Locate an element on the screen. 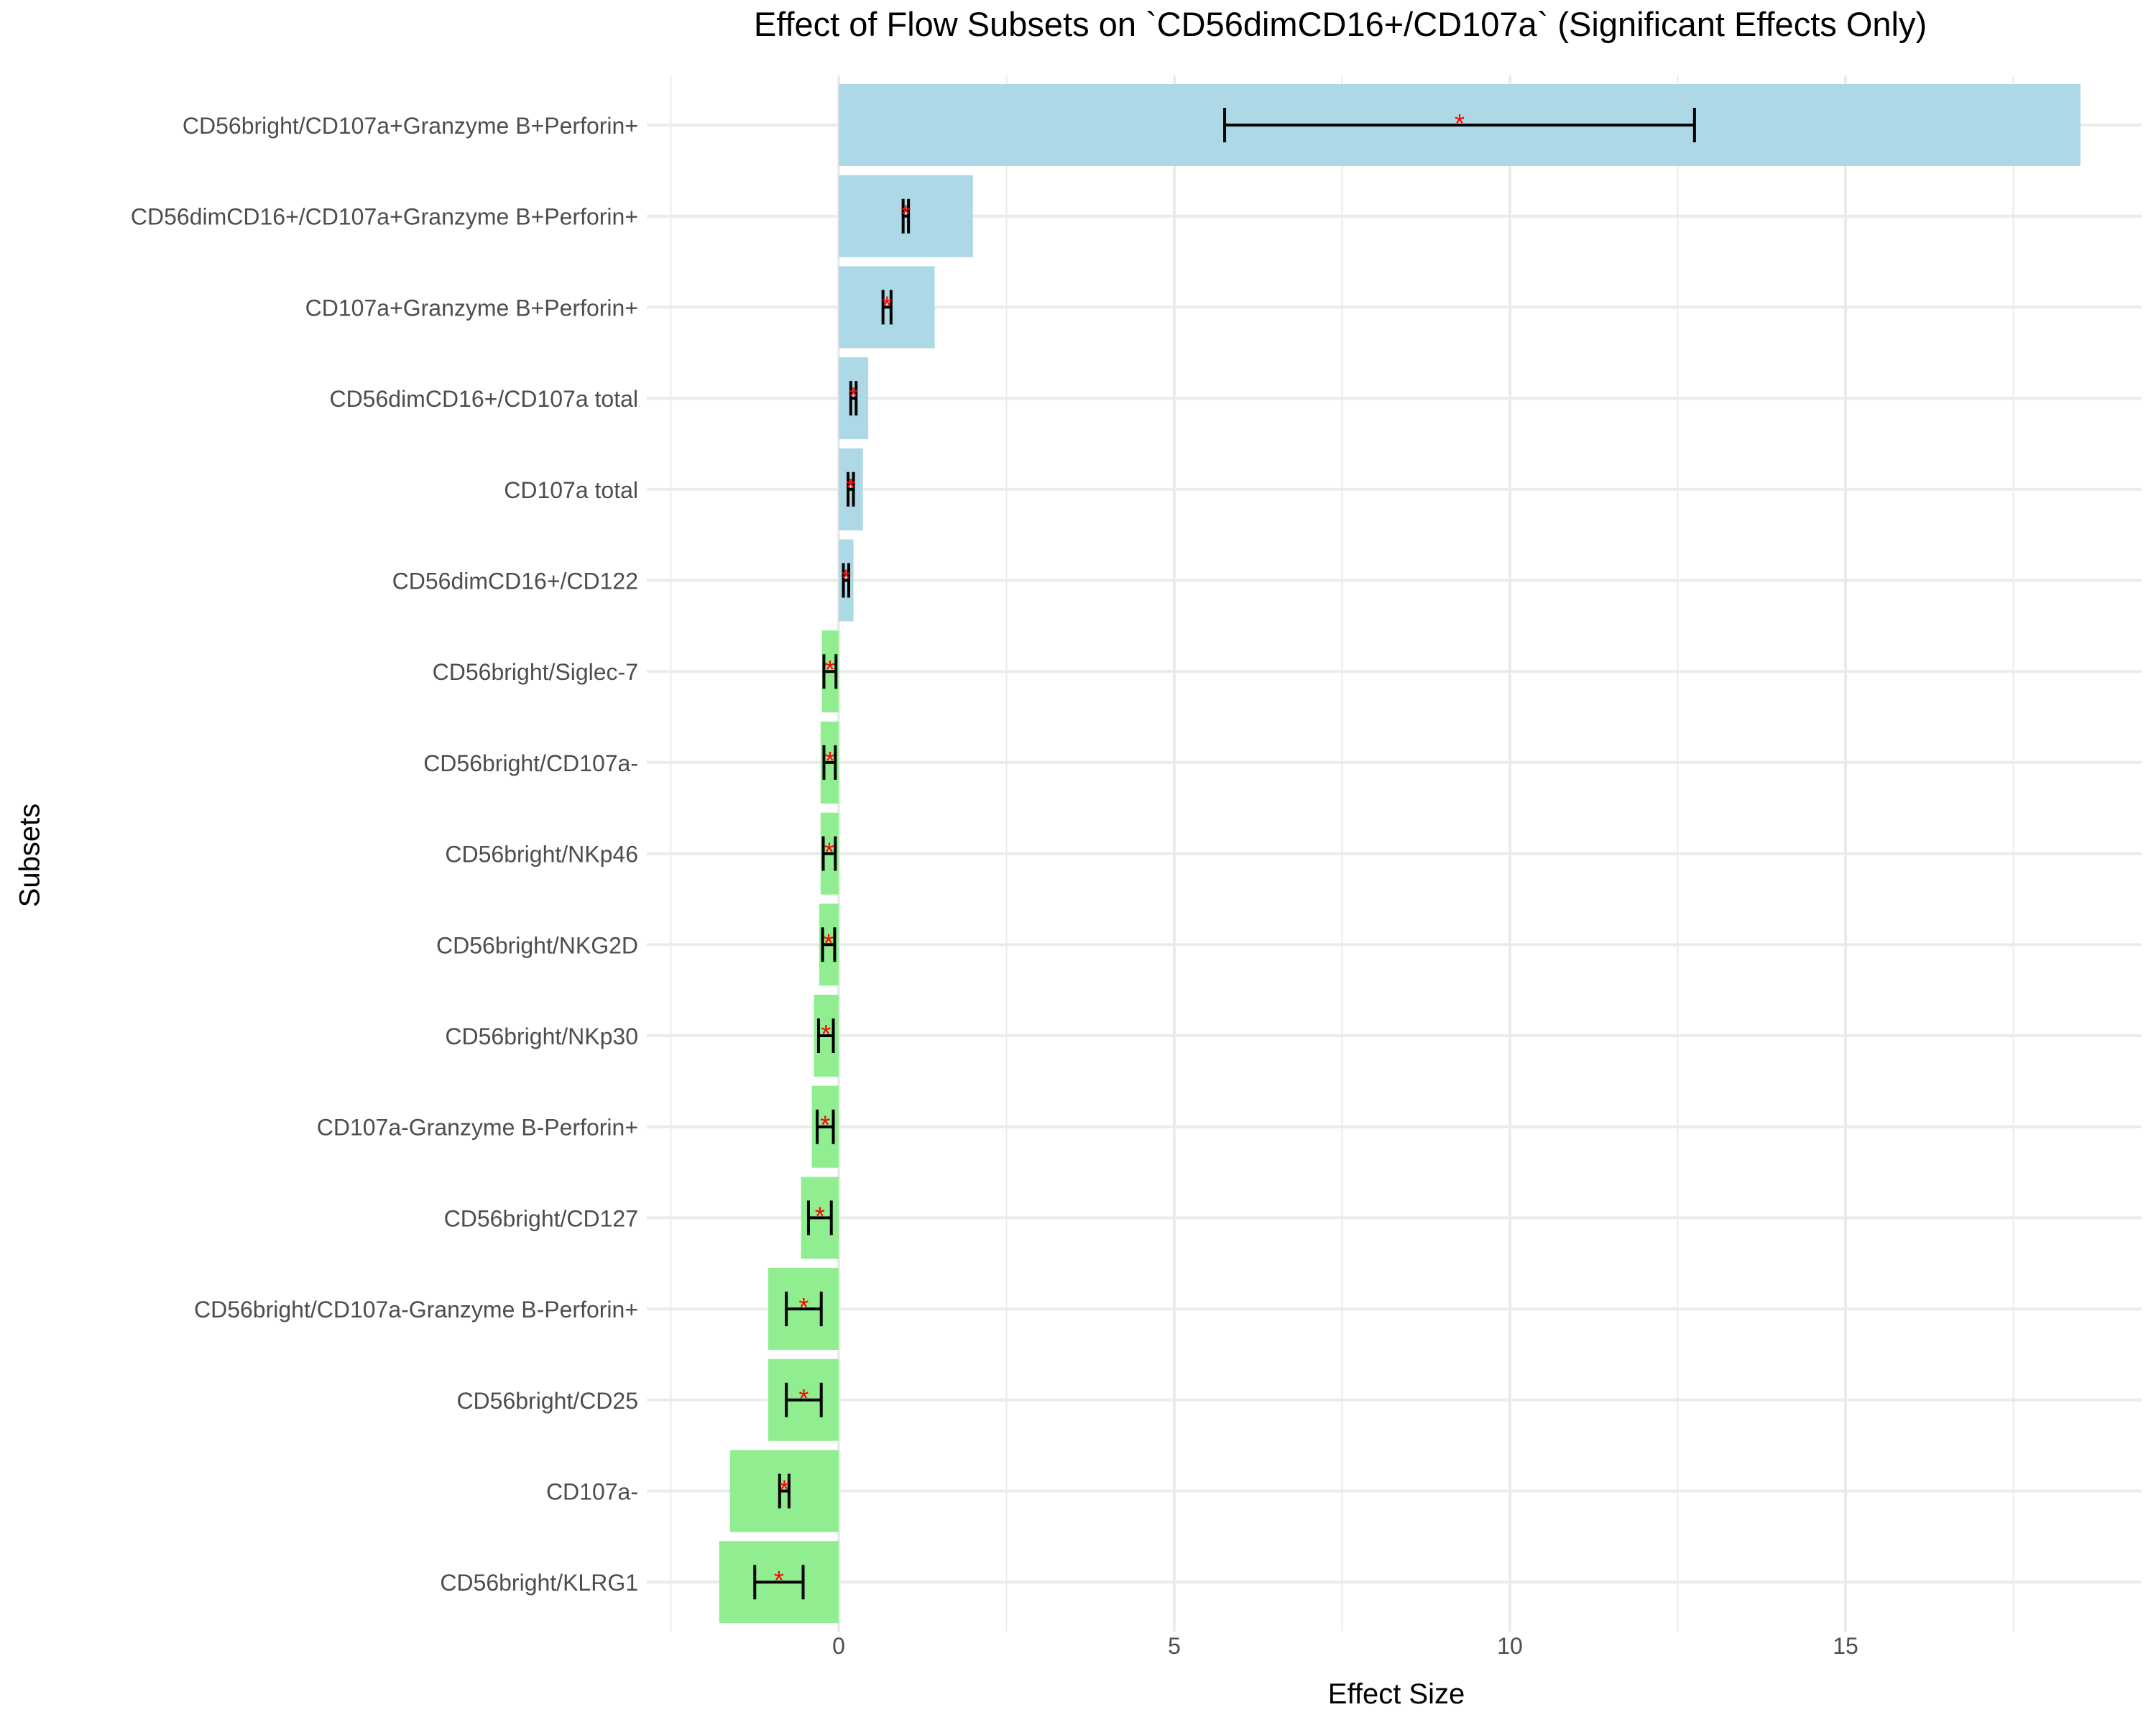 This screenshot has width=2156, height=1725. y-tick-label: CD56bright/NKp46 is located at coordinates (541, 855).